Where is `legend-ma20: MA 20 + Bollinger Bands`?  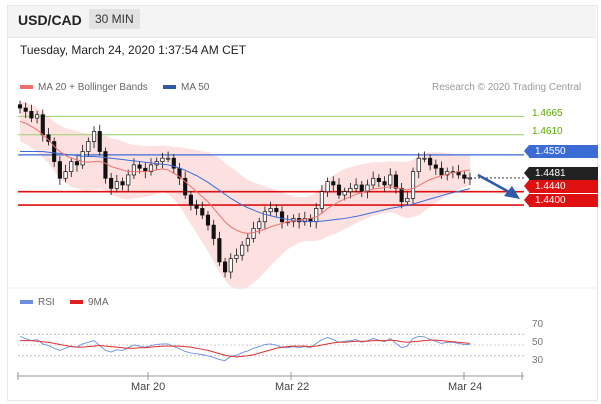 legend-ma20: MA 20 + Bollinger Bands is located at coordinates (84, 87).